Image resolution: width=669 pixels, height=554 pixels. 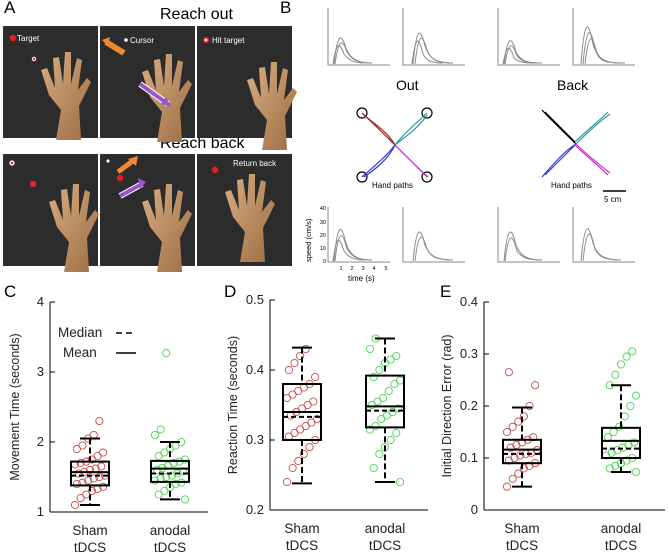 I want to click on time-axis-ticks: 1 2 3 4 5, so click(x=363, y=269).